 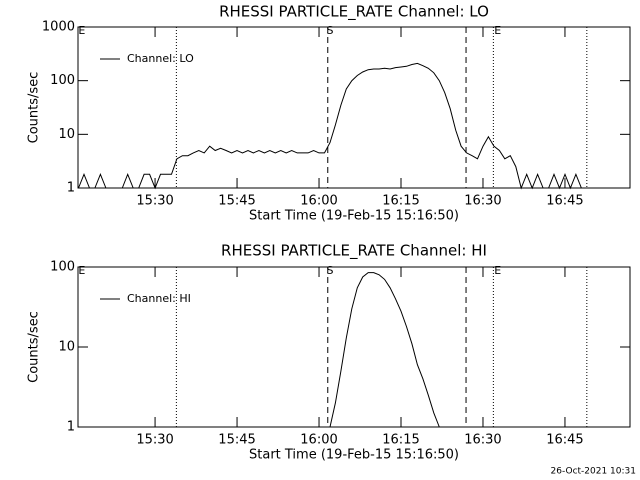 What do you see at coordinates (593, 472) in the screenshot?
I see `footer: 26-Oct-2021 10:31` at bounding box center [593, 472].